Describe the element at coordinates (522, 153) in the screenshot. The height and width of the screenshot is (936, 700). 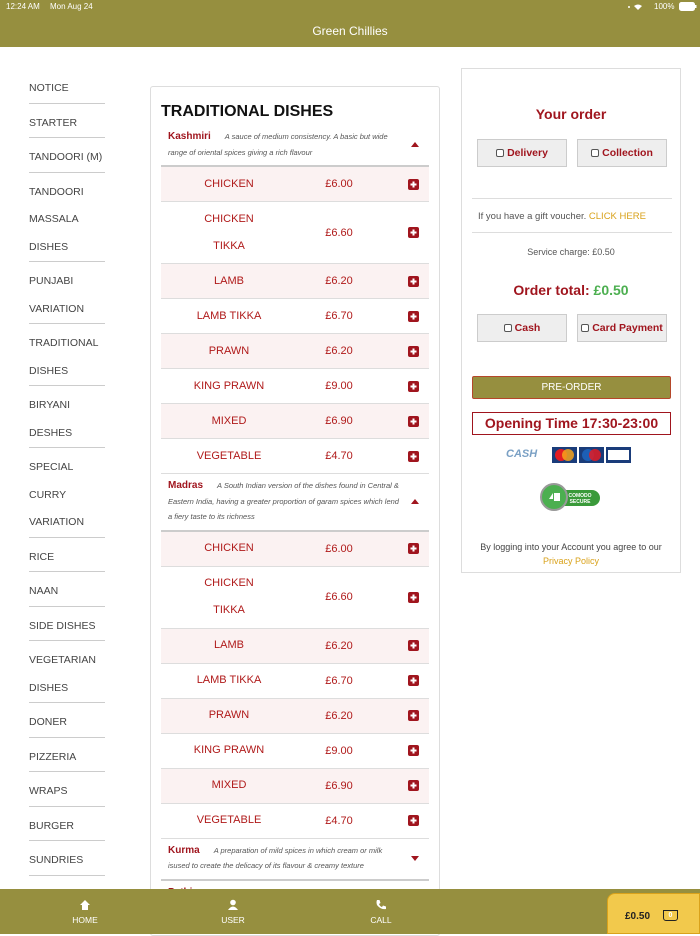
I see `delivery-button: Delivery` at that location.